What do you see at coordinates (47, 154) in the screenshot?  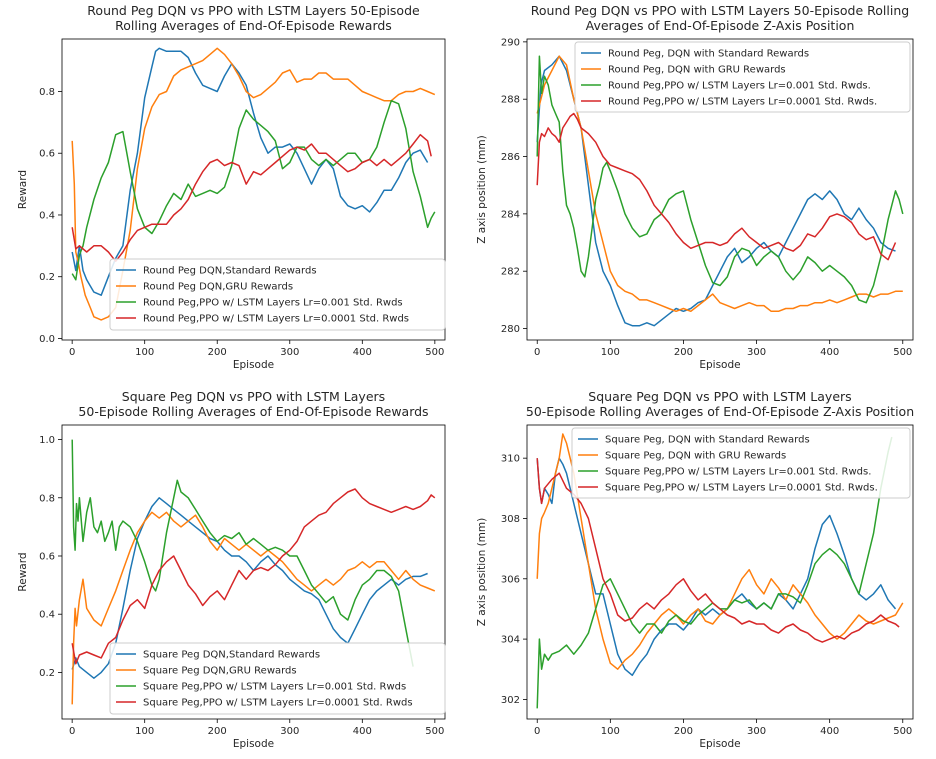 I see `y-tick-label: 0.6` at bounding box center [47, 154].